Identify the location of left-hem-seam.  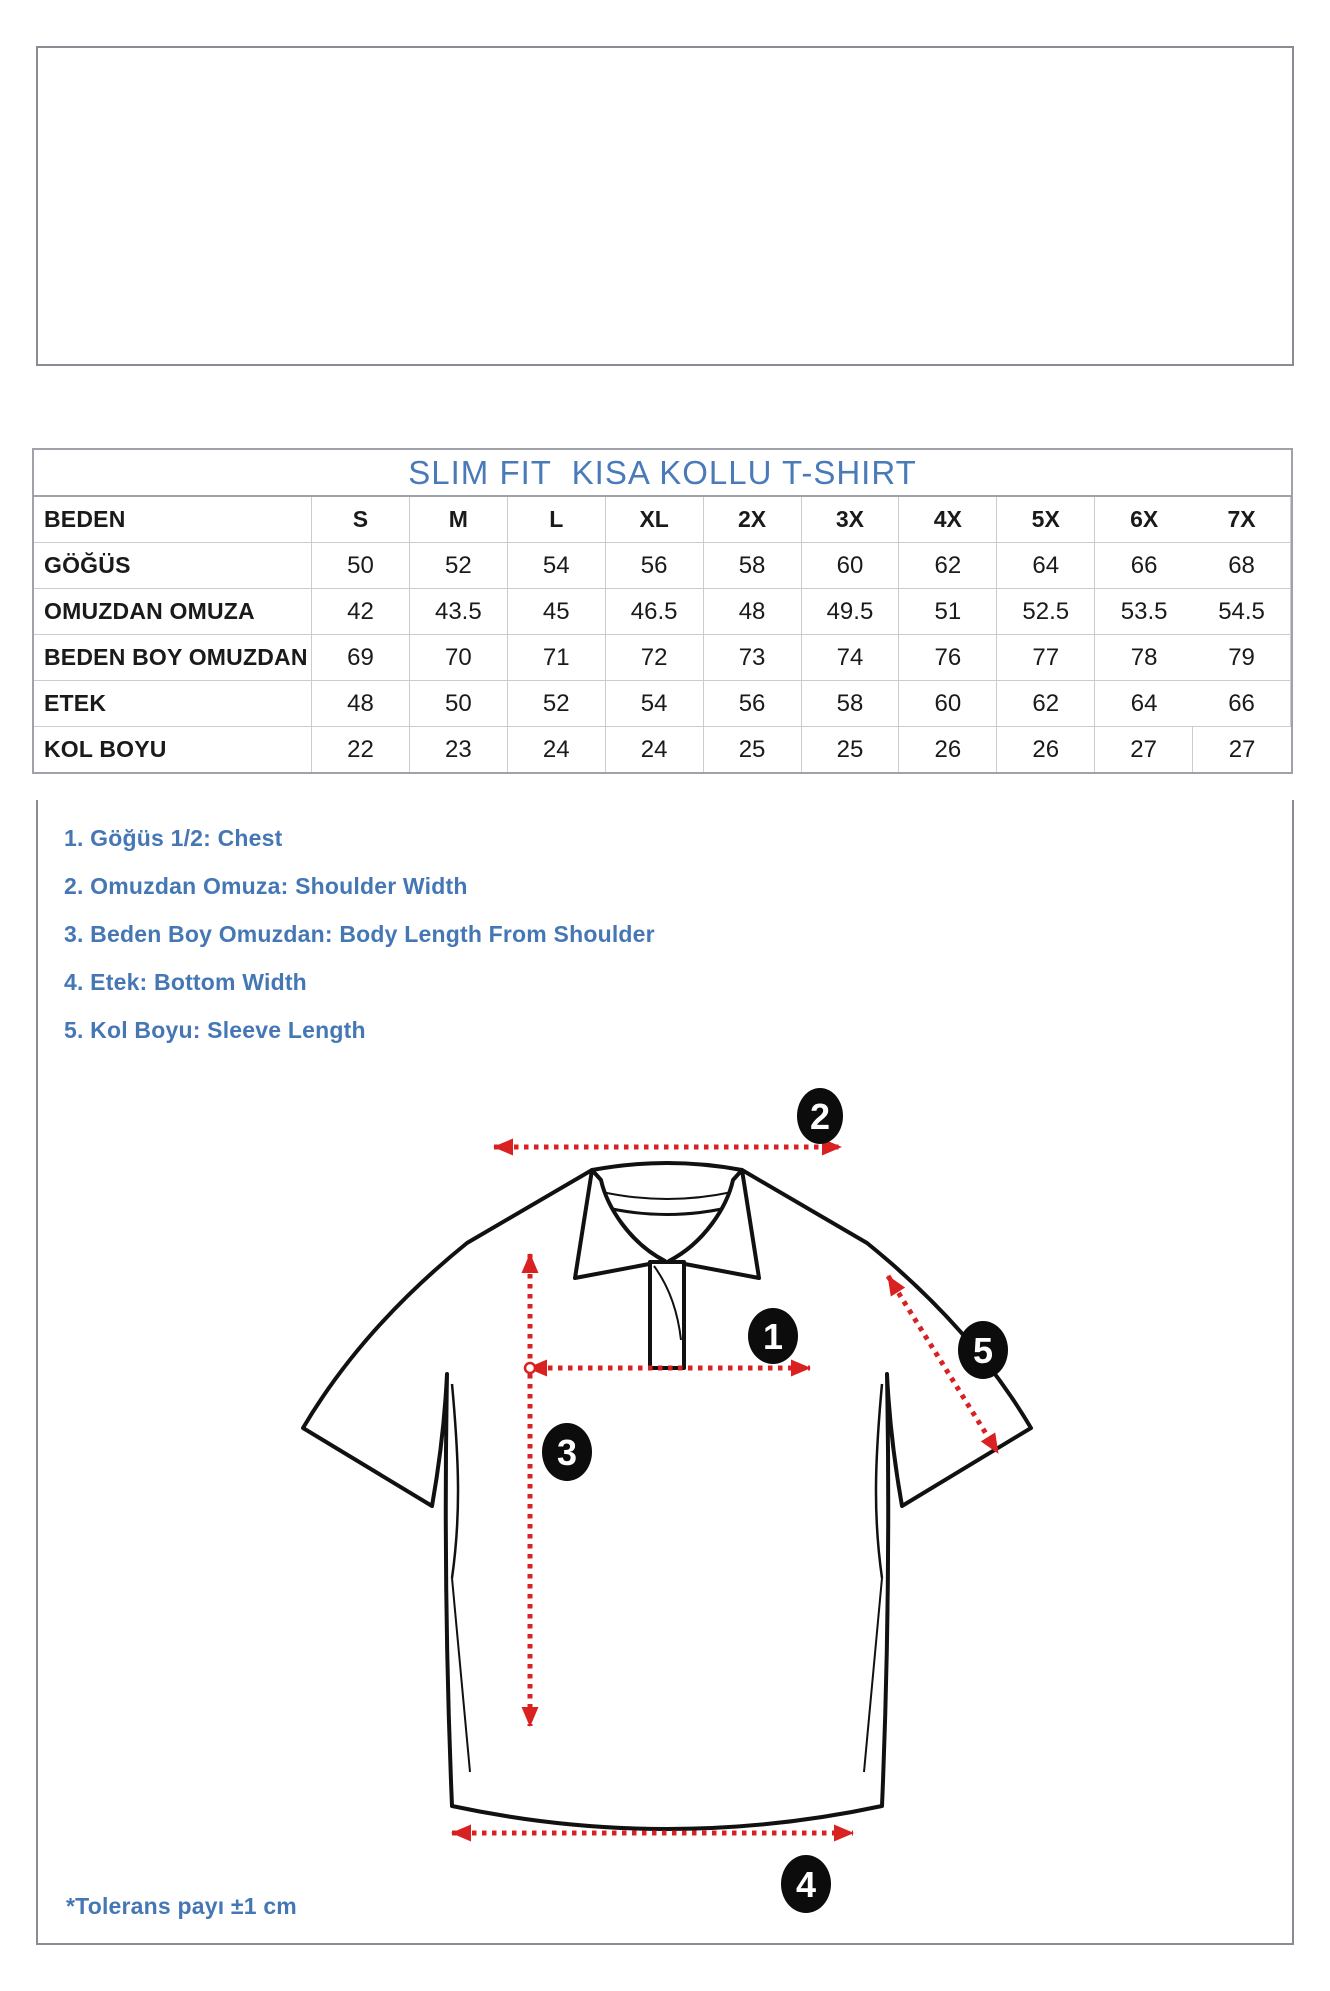
(461, 1675).